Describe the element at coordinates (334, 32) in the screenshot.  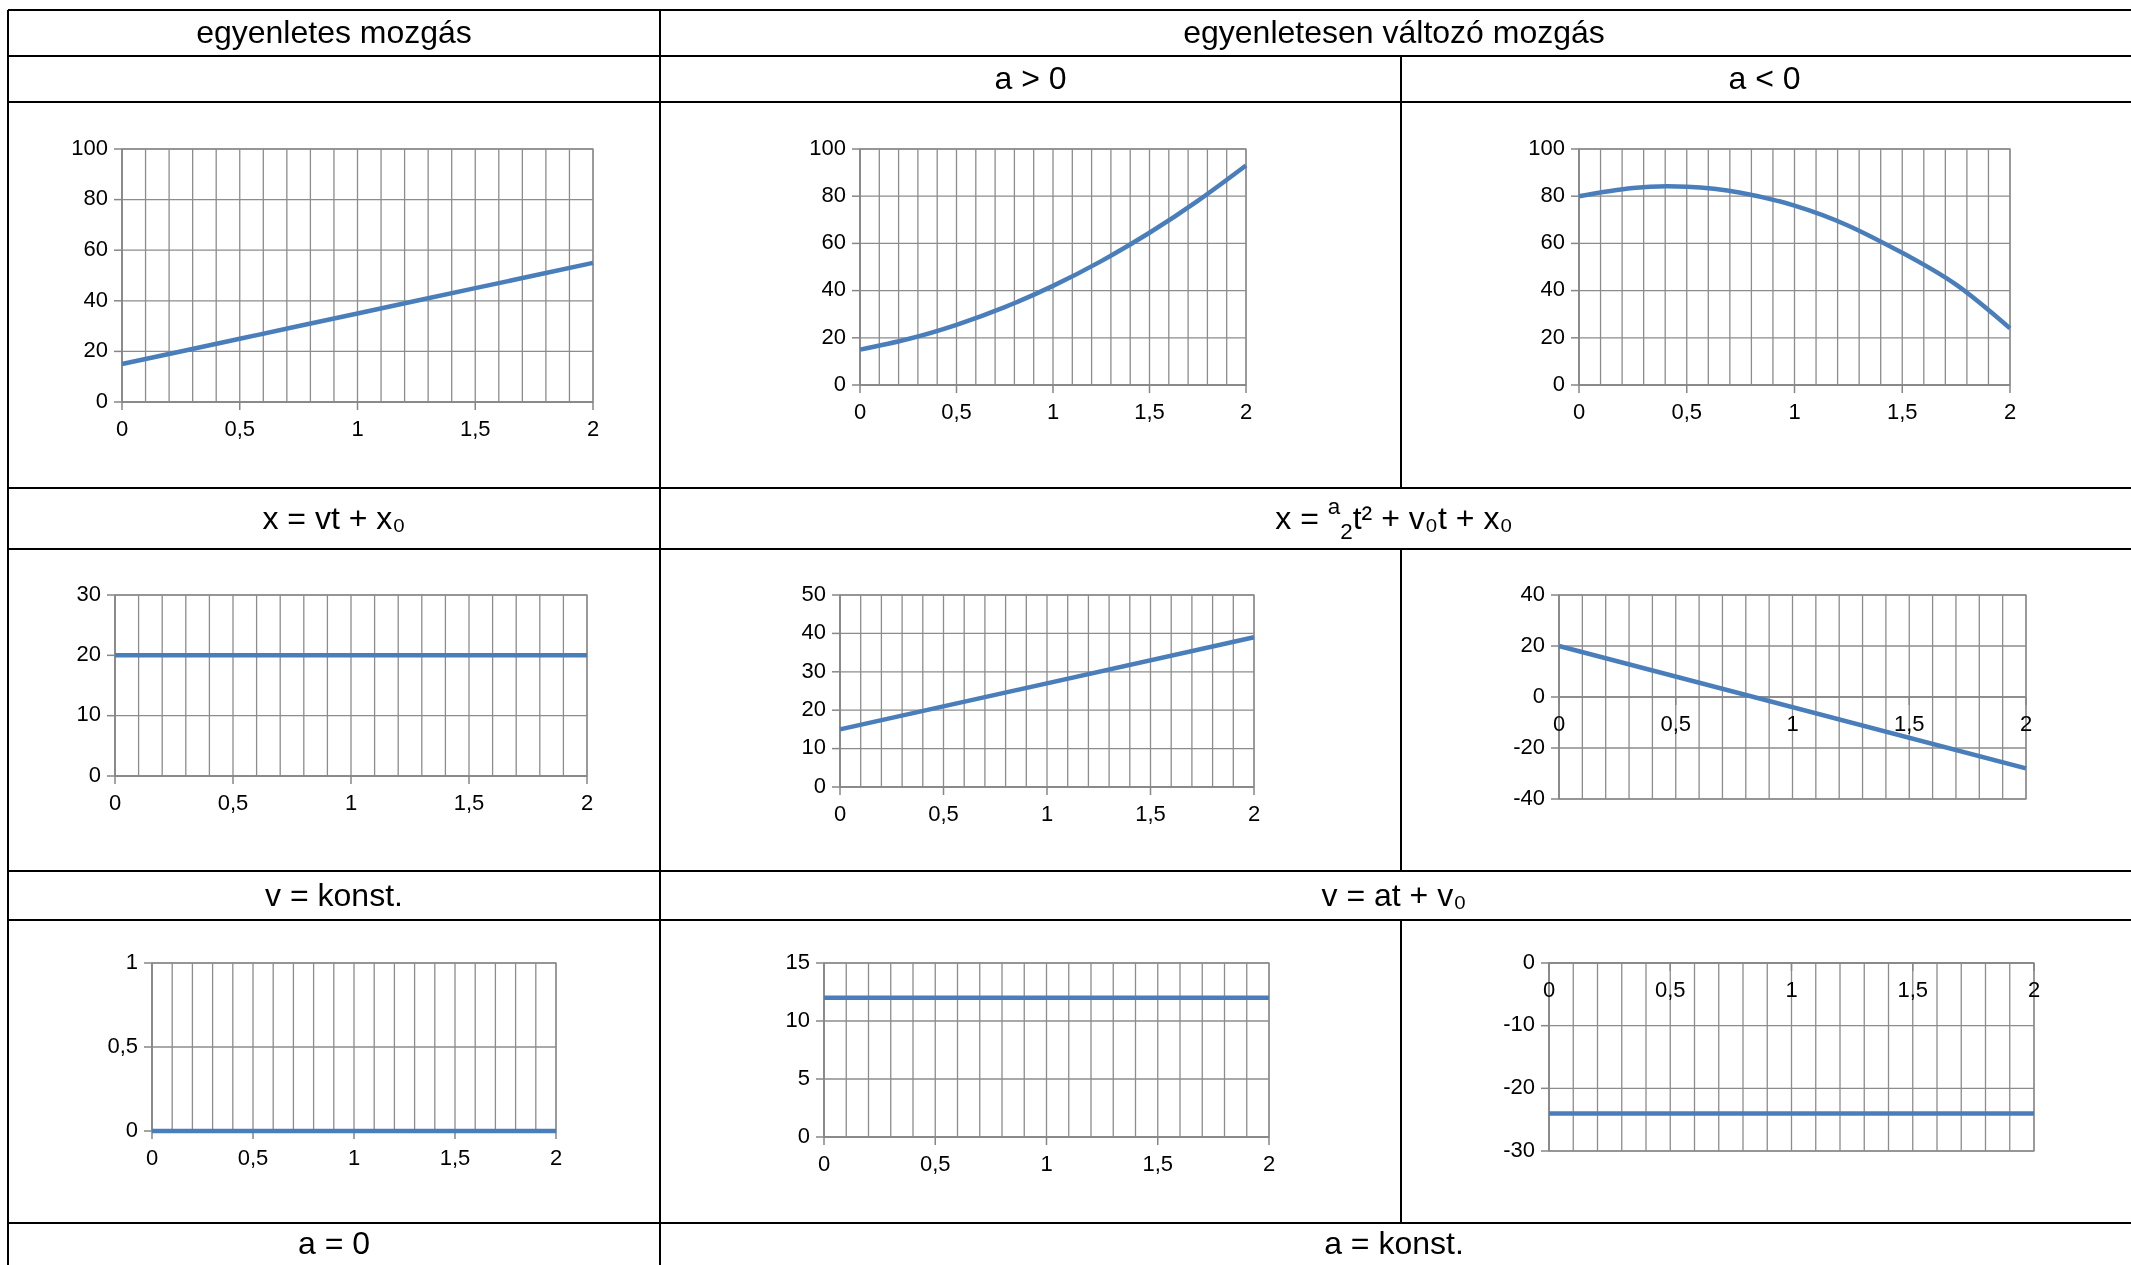
I see `chart-title: egyenletes mozgás` at that location.